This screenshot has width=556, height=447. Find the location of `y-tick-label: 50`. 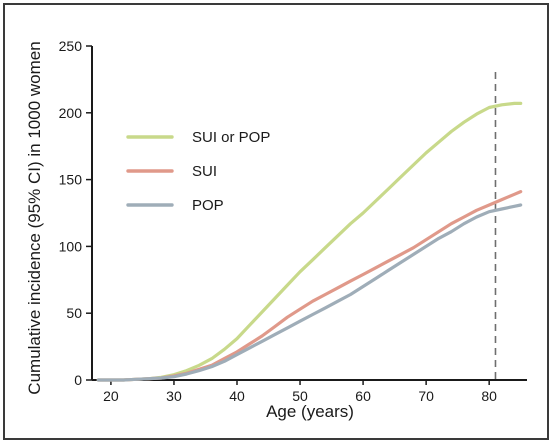

y-tick-label: 50 is located at coordinates (74, 313).